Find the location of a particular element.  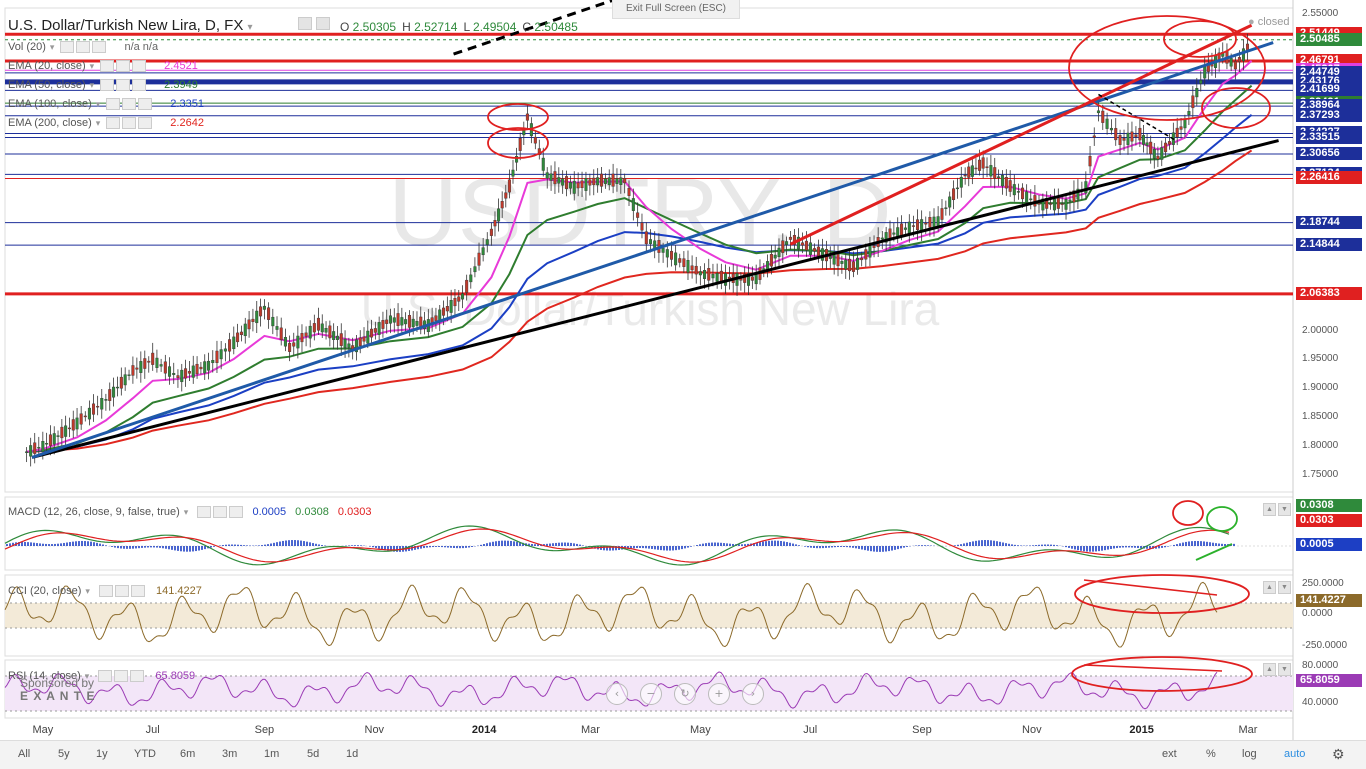

scale-button-log: log is located at coordinates (1249, 754).